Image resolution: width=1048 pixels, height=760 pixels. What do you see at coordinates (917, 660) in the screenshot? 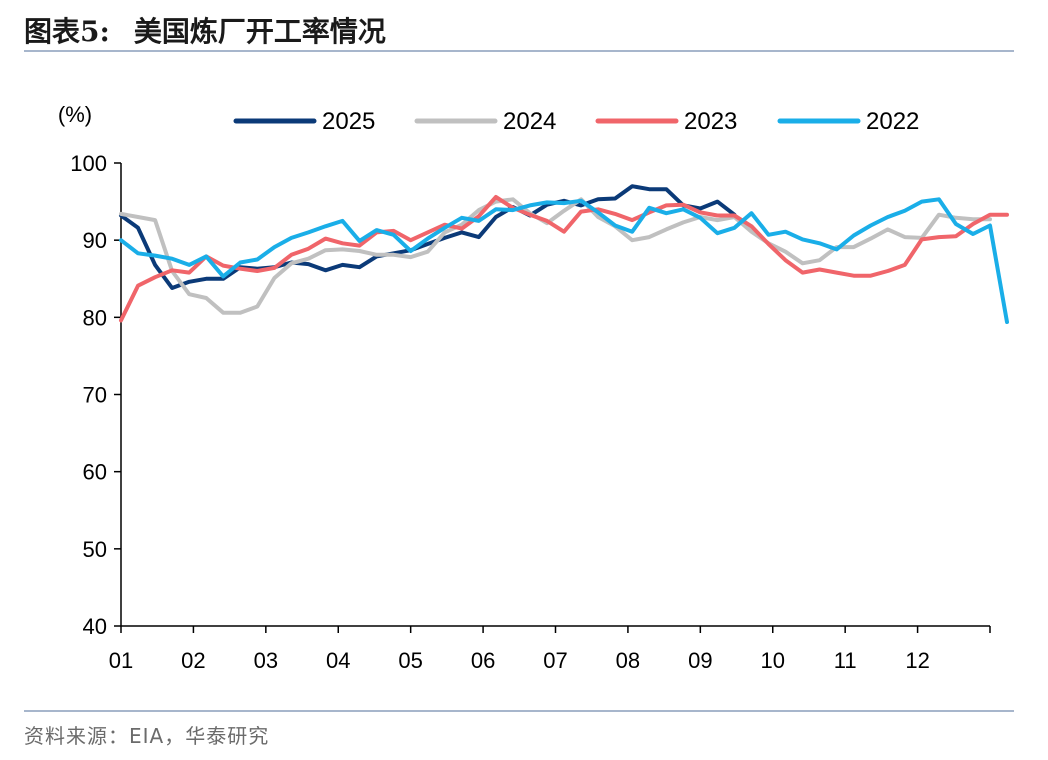
I see `x-tick-label: 12` at bounding box center [917, 660].